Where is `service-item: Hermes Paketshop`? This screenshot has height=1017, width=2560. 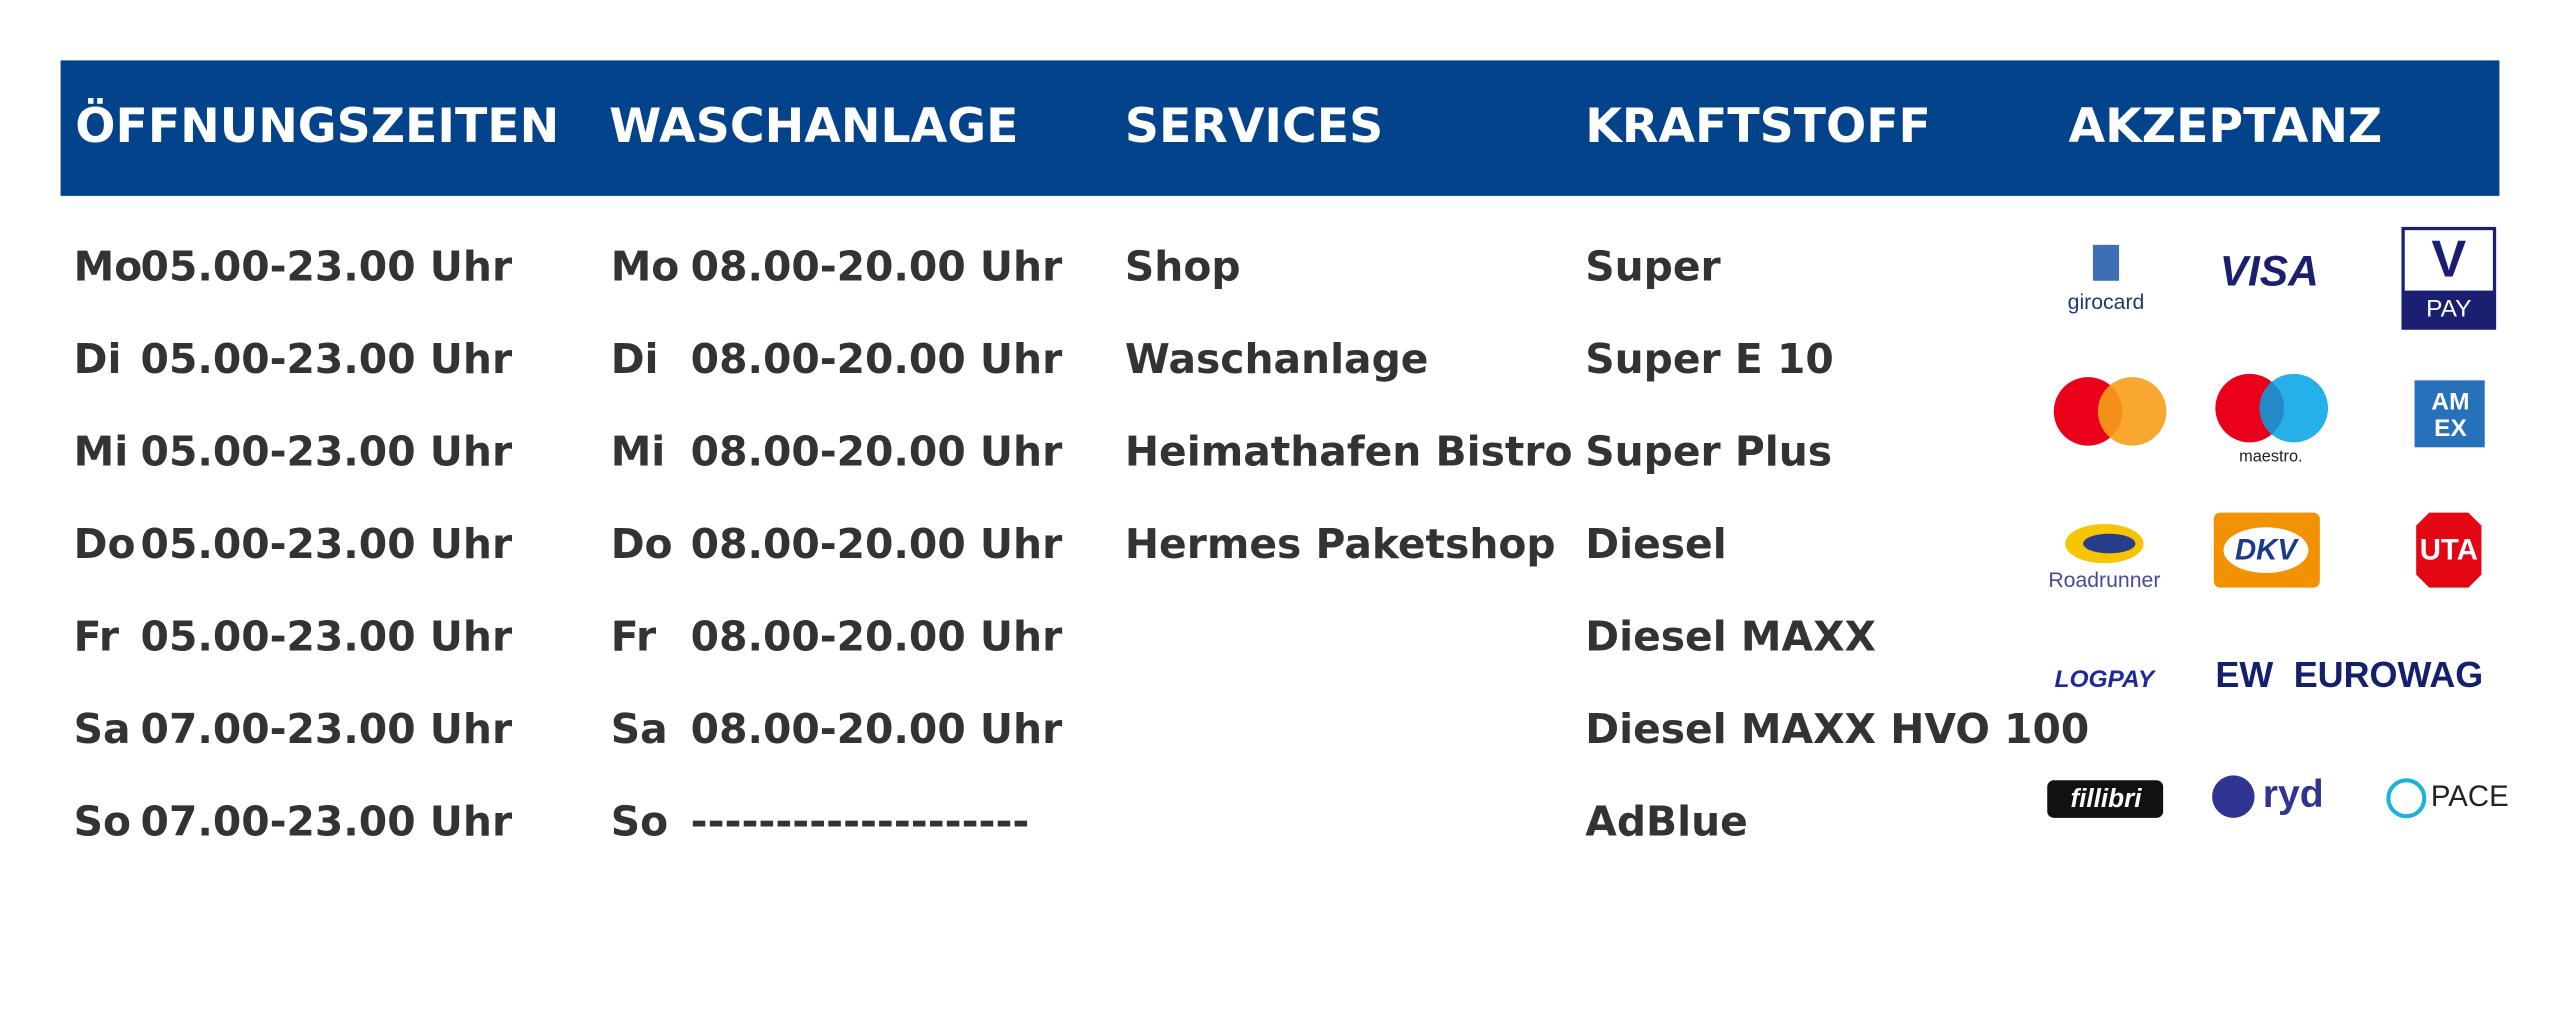
service-item: Hermes Paketshop is located at coordinates (1340, 544).